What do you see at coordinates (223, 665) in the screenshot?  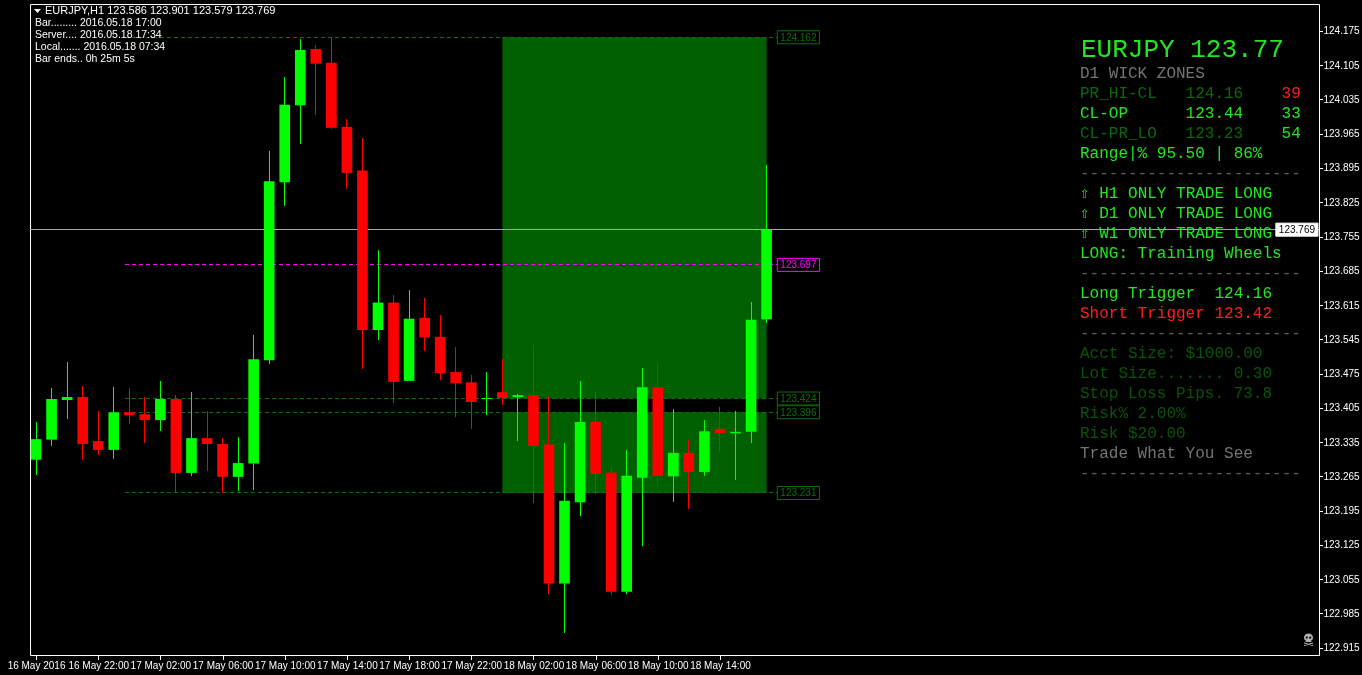 I see `x-tick-label: 17 May 06:00` at bounding box center [223, 665].